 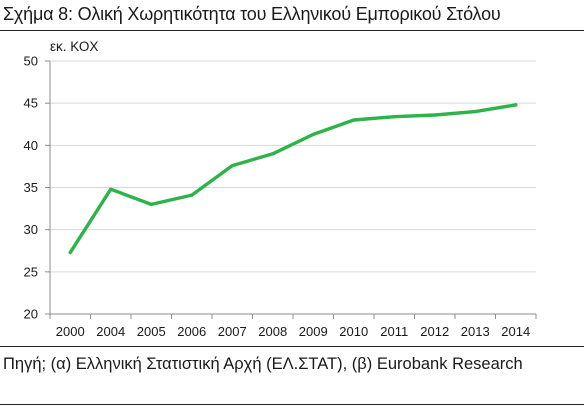 What do you see at coordinates (394, 331) in the screenshot?
I see `x-tick-label-2011: 2011` at bounding box center [394, 331].